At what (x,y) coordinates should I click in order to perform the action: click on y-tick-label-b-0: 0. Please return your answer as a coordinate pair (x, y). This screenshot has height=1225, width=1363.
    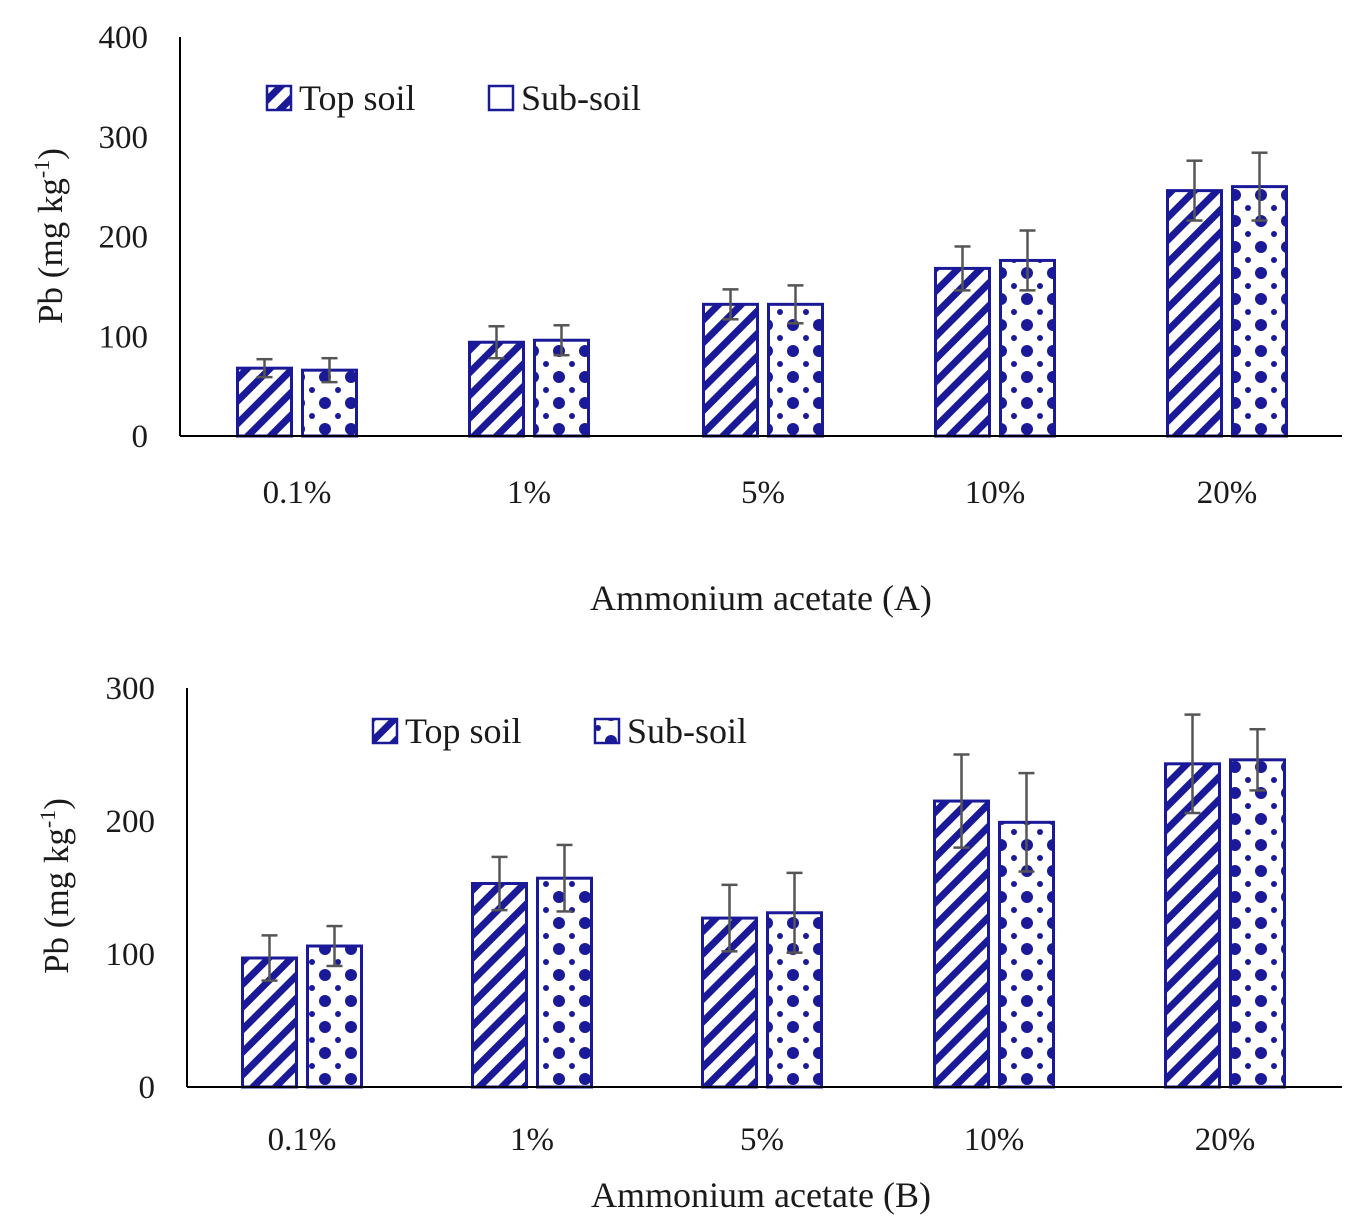
    Looking at the image, I should click on (147, 1088).